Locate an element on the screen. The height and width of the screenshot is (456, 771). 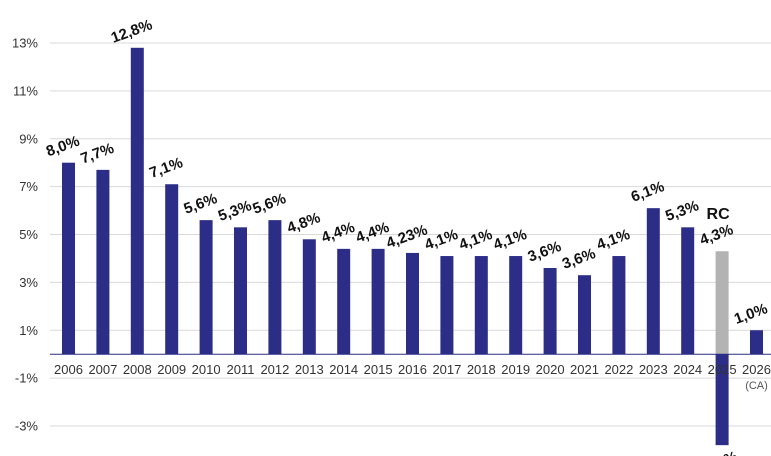
bar-2023 is located at coordinates (653, 281).